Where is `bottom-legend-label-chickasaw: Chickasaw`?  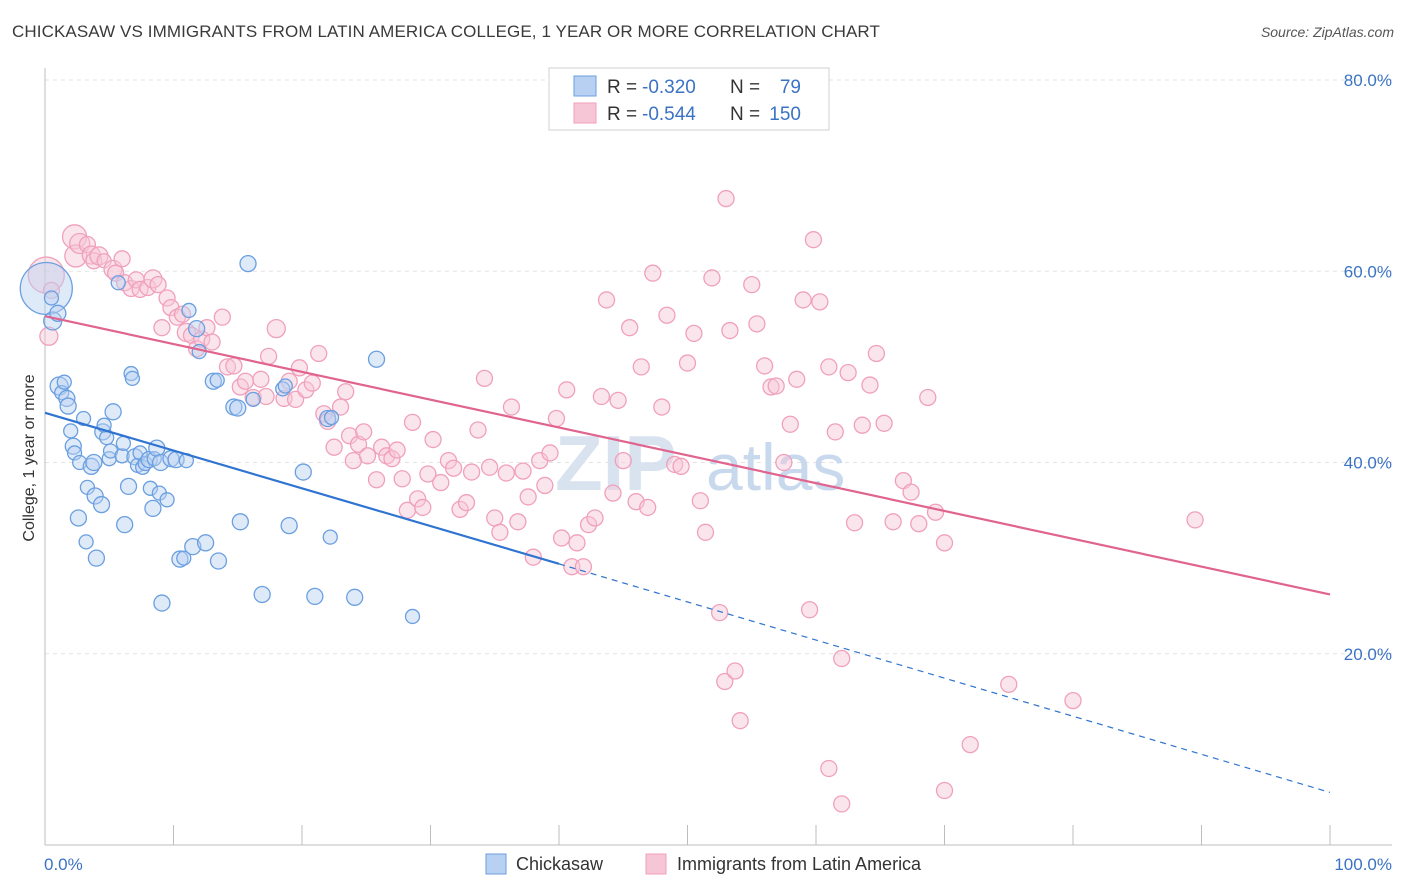 bottom-legend-label-chickasaw: Chickasaw is located at coordinates (560, 864).